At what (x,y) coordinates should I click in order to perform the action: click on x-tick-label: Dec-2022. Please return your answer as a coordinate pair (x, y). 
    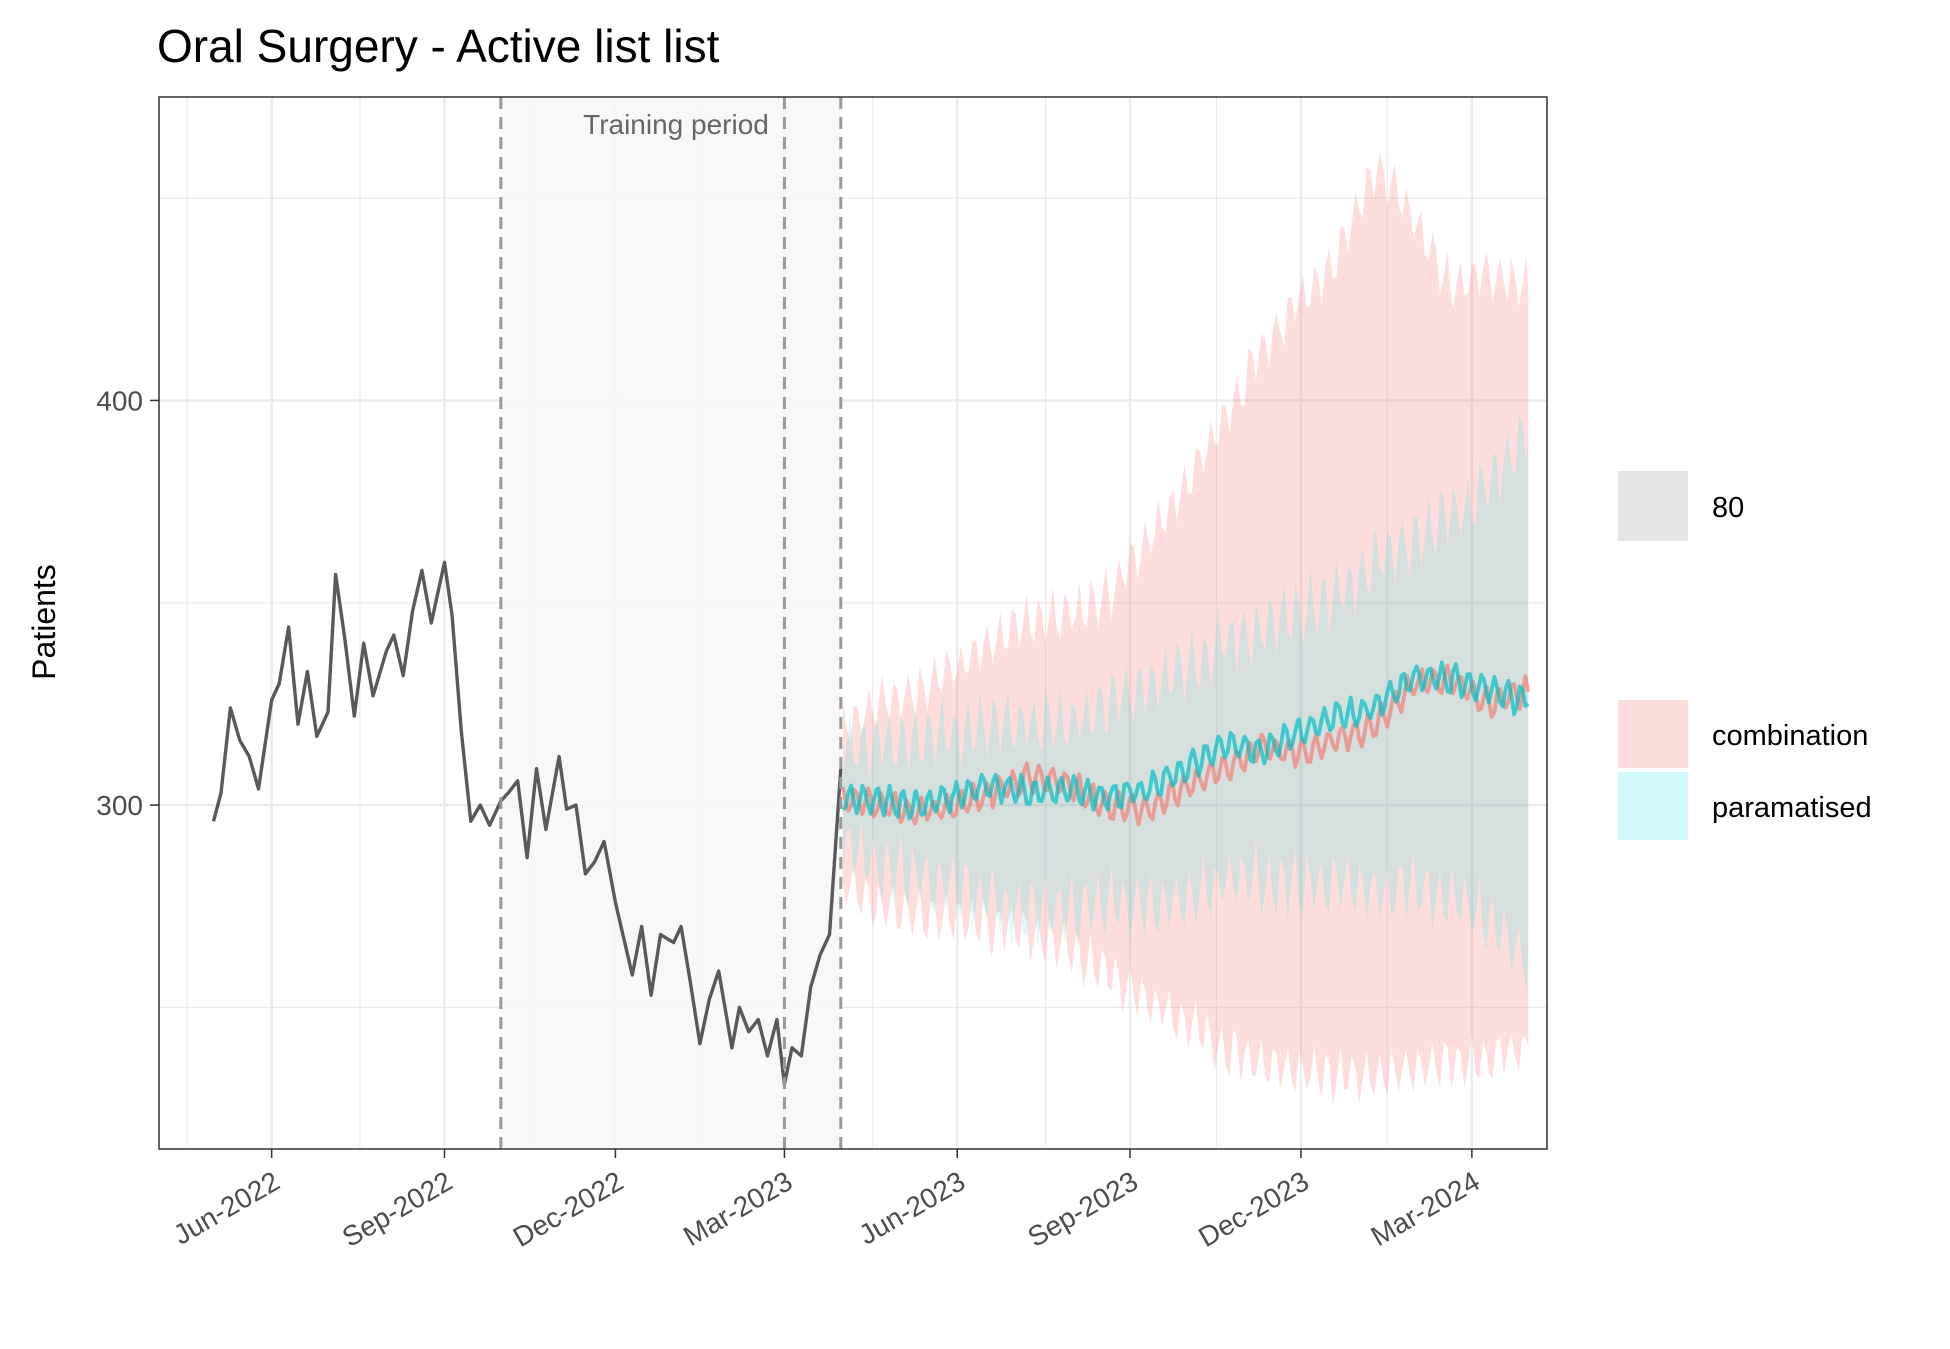
    Looking at the image, I should click on (568, 1209).